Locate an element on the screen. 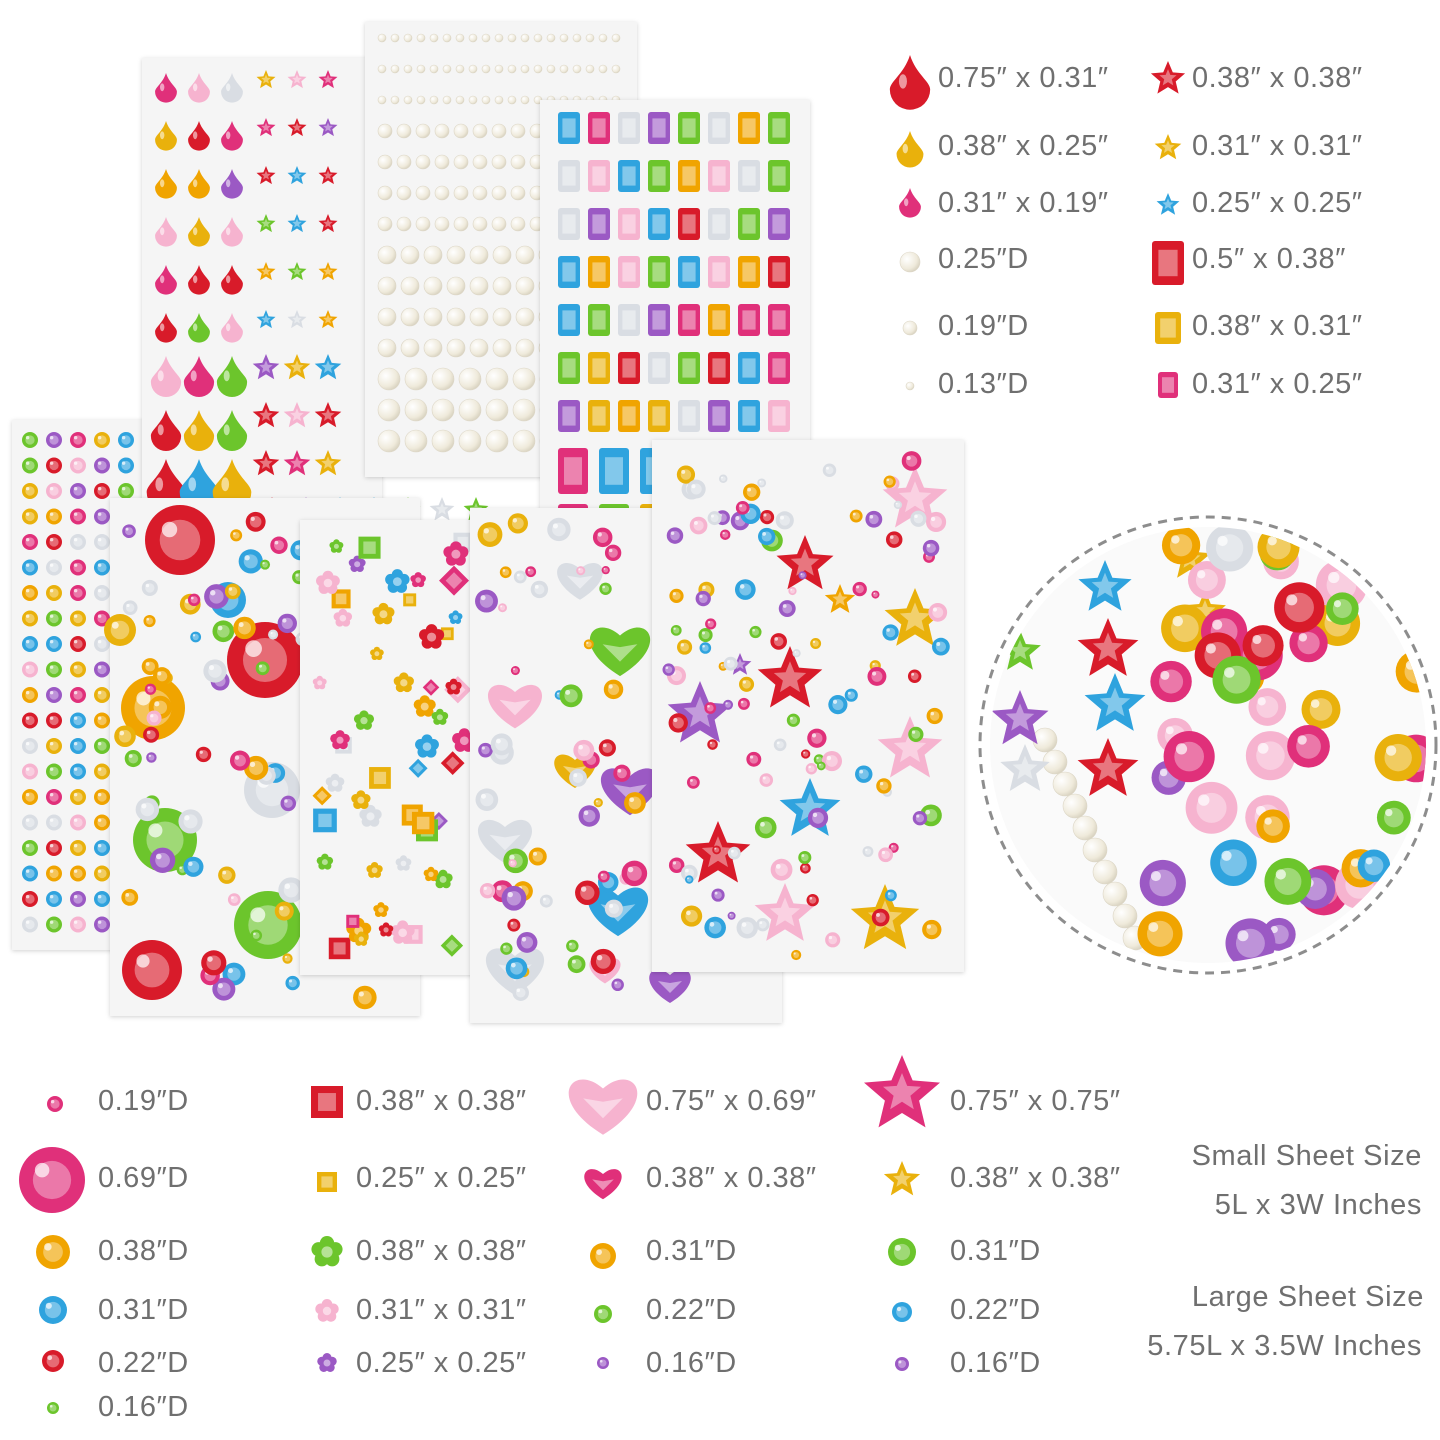 Image resolution: width=1440 pixels, height=1440 pixels. square-gem is located at coordinates (418, 768).